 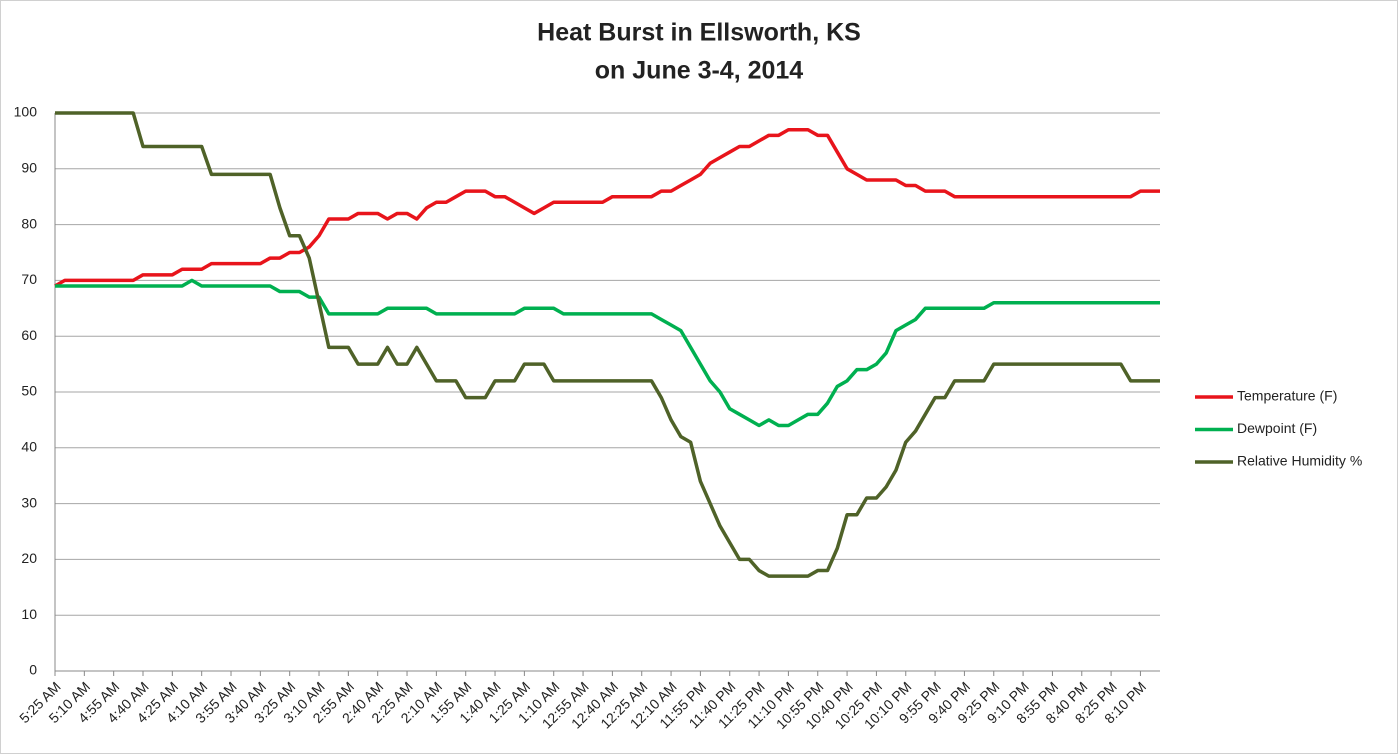 What do you see at coordinates (1277, 428) in the screenshot?
I see `legend-label: Dewpoint (F)` at bounding box center [1277, 428].